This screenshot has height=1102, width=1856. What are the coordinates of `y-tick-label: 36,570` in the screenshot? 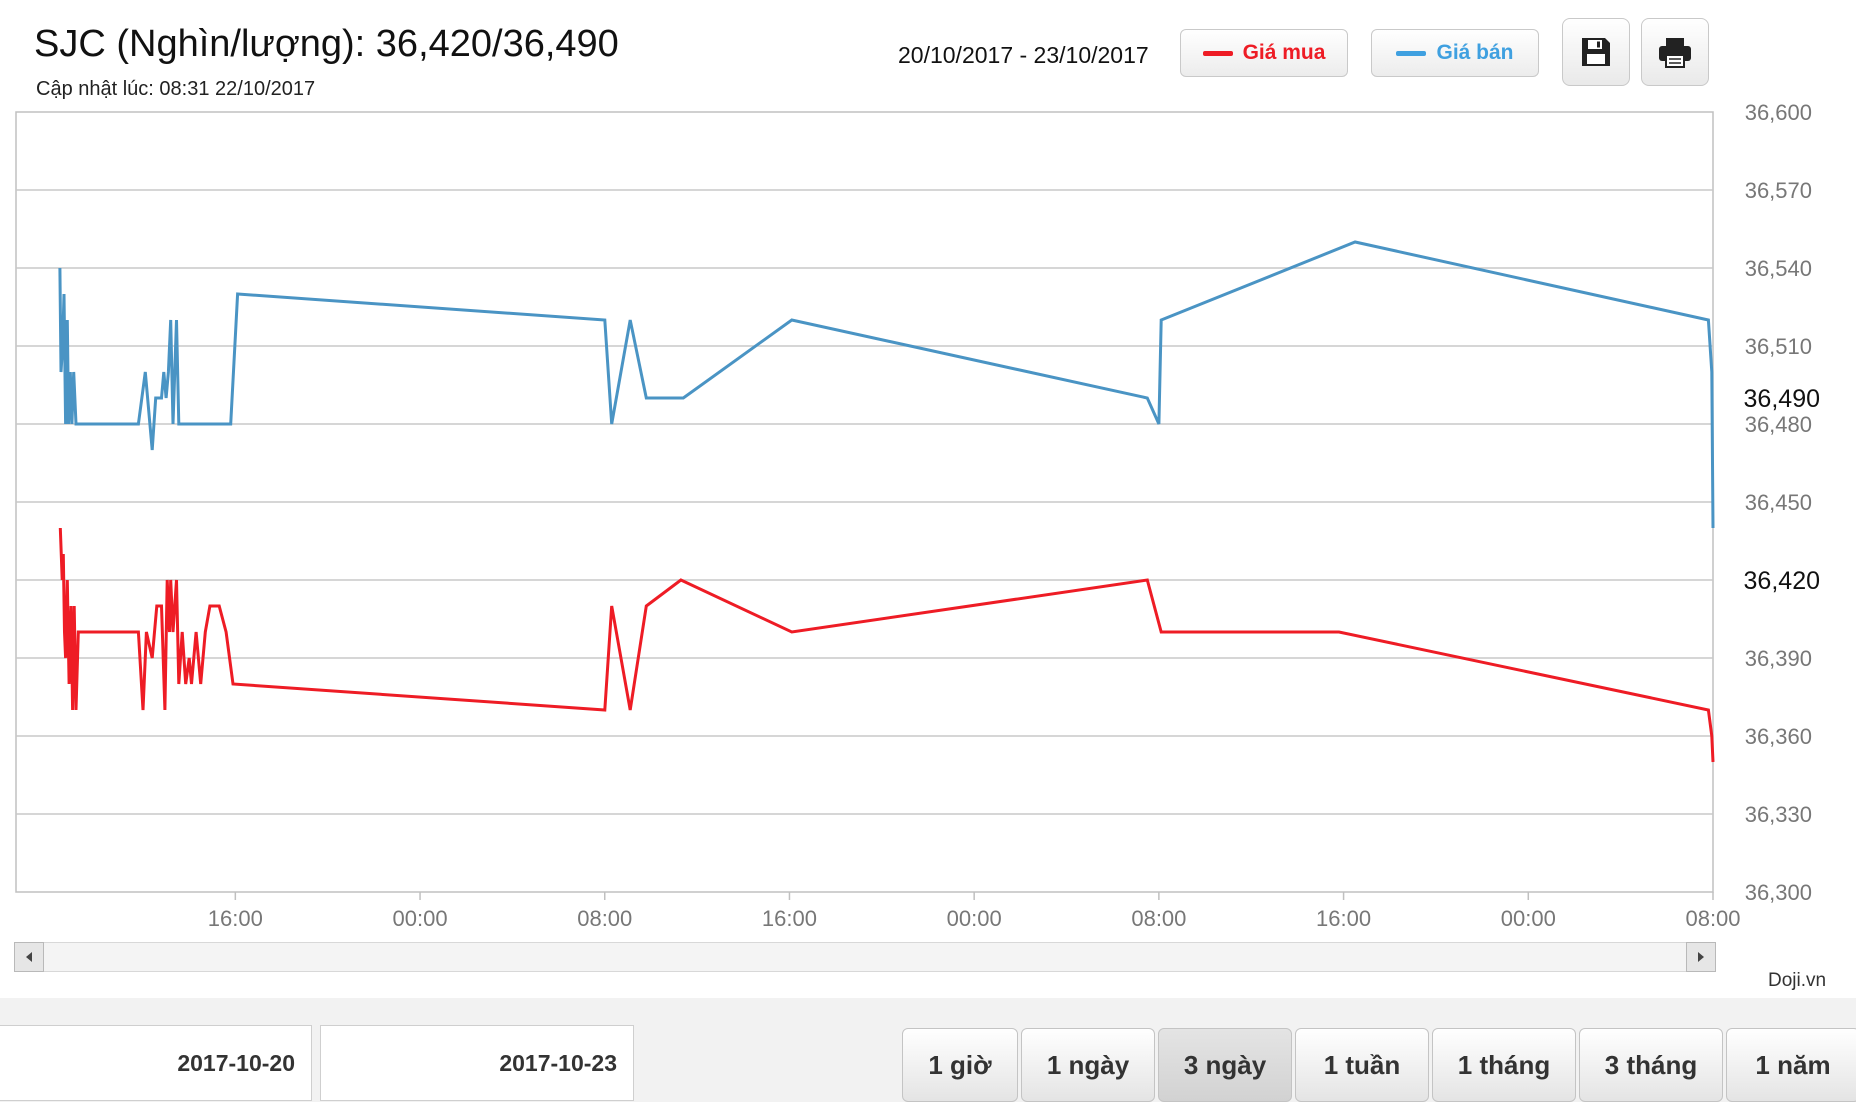 It's located at (1778, 190).